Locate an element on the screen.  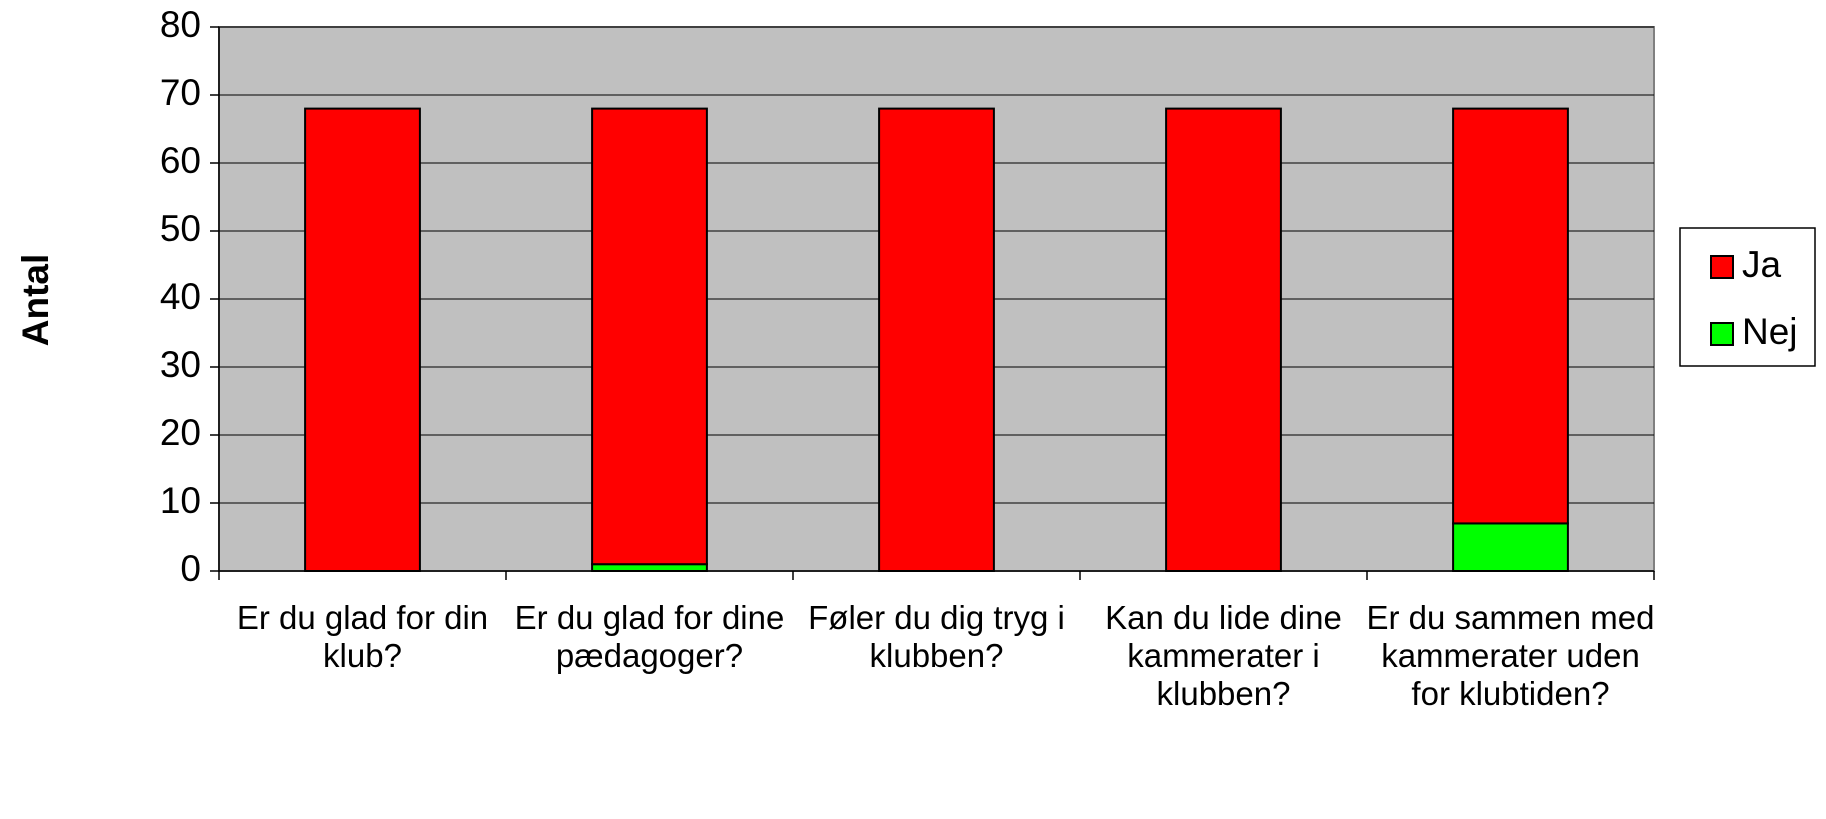
x-tick-label: Er du glad for din klub? is located at coordinates (362, 636).